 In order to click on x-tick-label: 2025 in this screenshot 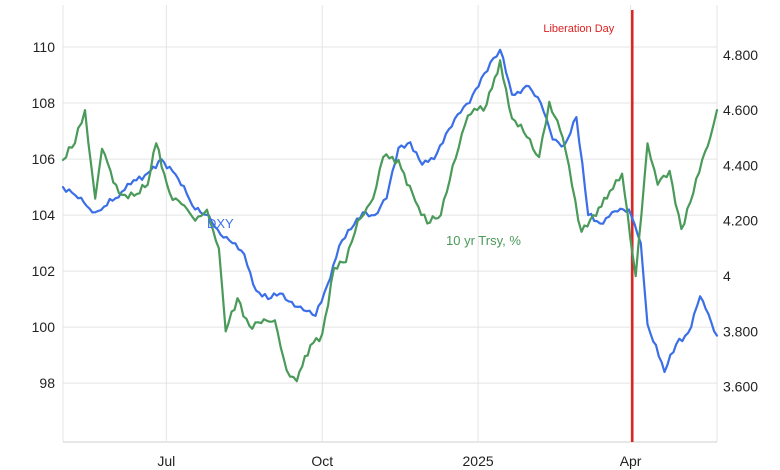, I will do `click(478, 461)`.